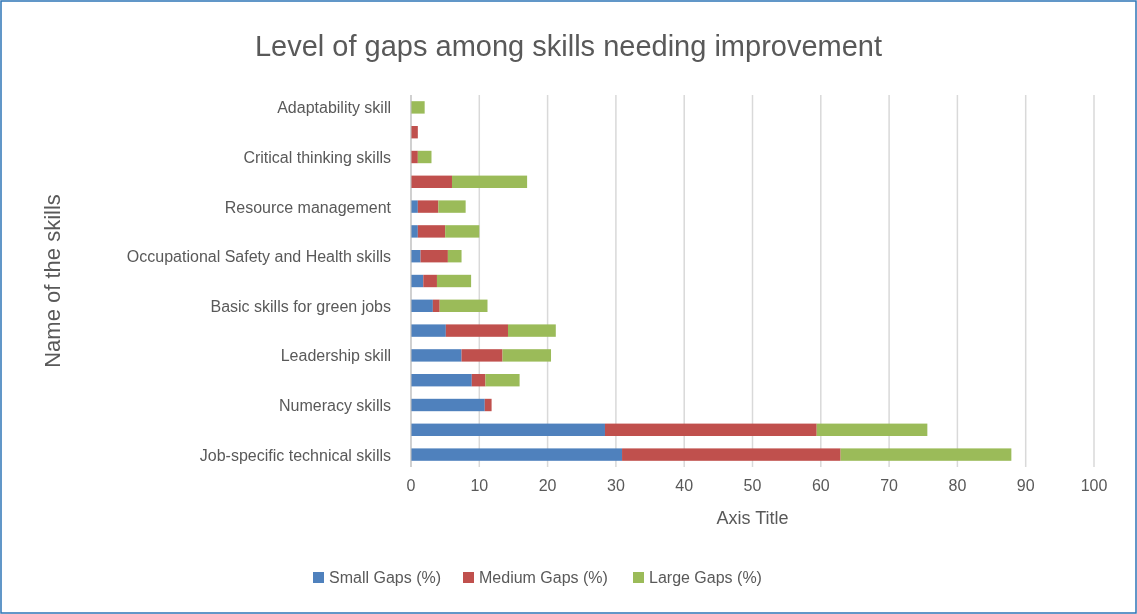  Describe the element at coordinates (547, 485) in the screenshot. I see `x-tick-label: 20` at that location.